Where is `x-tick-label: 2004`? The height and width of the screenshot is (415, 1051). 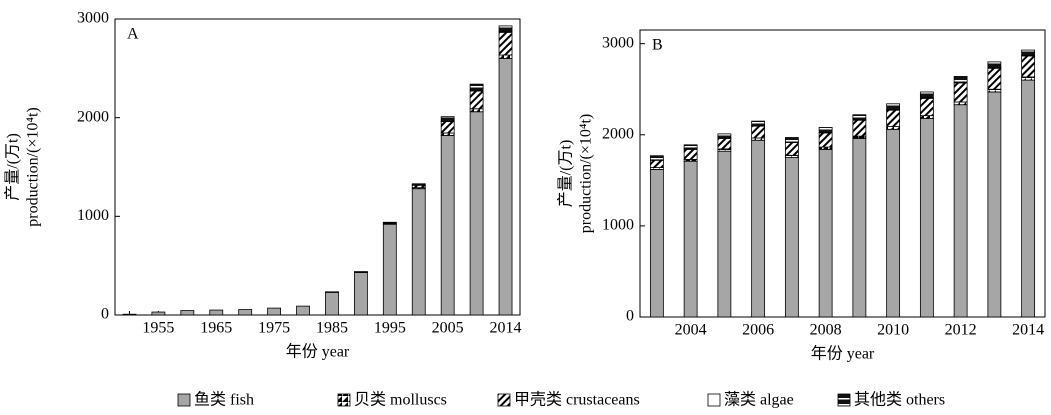 x-tick-label: 2004 is located at coordinates (691, 330).